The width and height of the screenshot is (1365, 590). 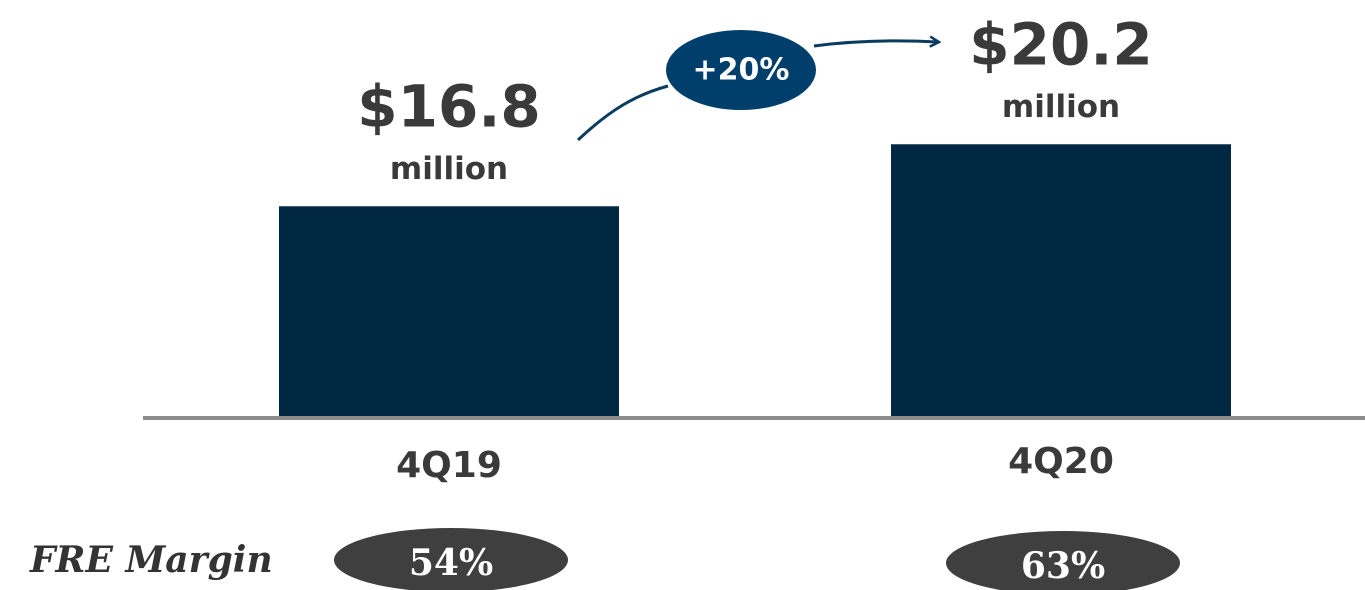 What do you see at coordinates (451, 563) in the screenshot?
I see `margin-value: 54%` at bounding box center [451, 563].